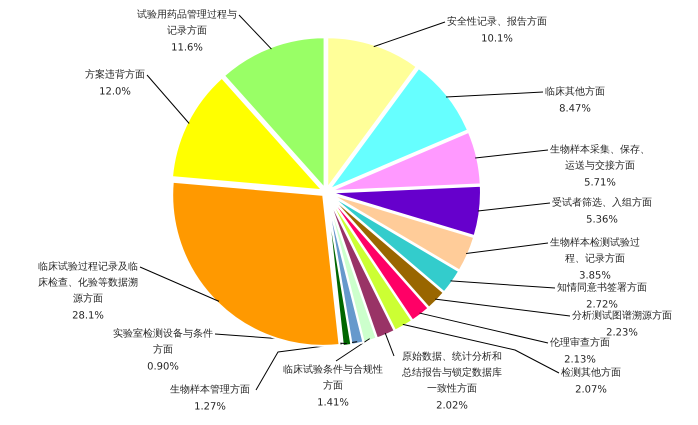 Image resolution: width=698 pixels, height=425 pixels. What do you see at coordinates (600, 158) in the screenshot?
I see `slice-label: 生物样本采集、保存、运送与交接方面` at bounding box center [600, 158].